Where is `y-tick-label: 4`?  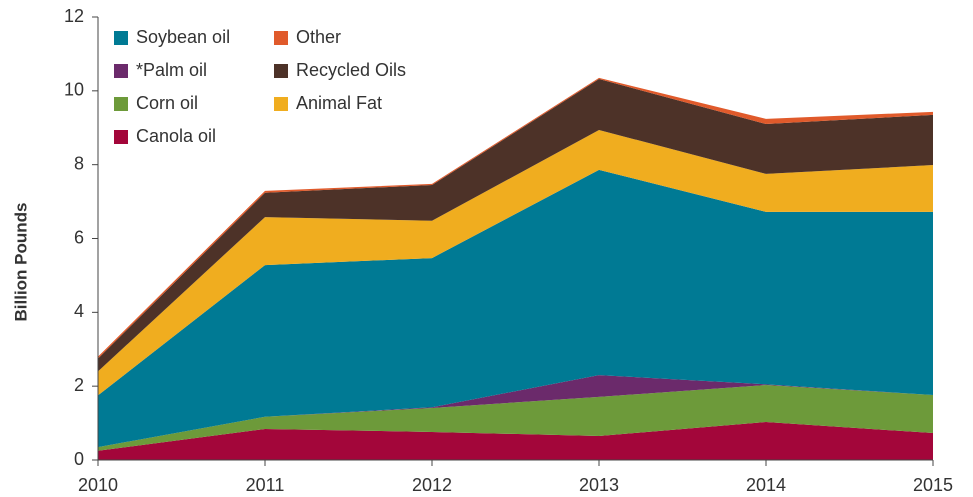
y-tick-label: 4 is located at coordinates (79, 311).